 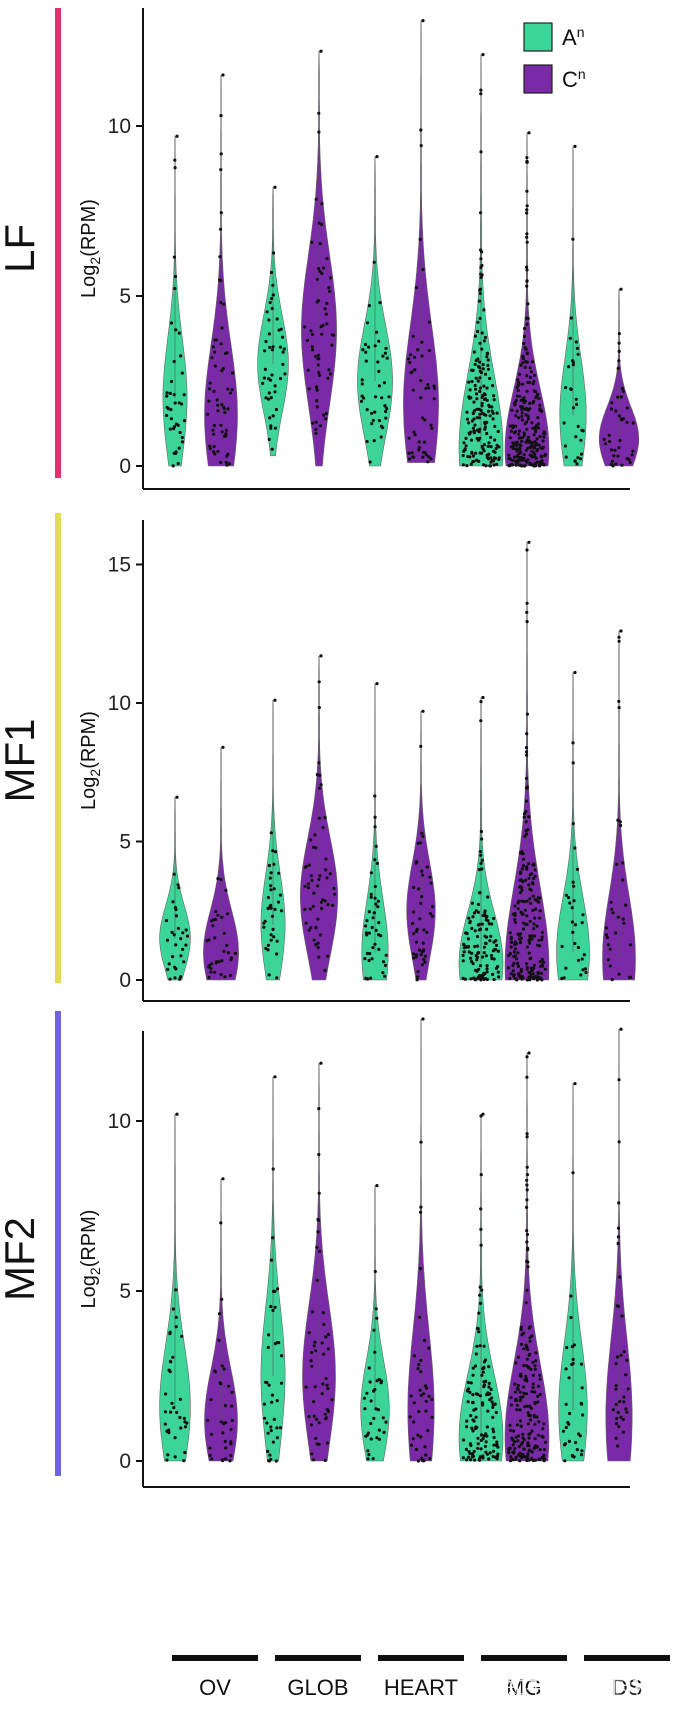 What do you see at coordinates (221, 862) in the screenshot?
I see `violin-mf1-ov-cn-points` at bounding box center [221, 862].